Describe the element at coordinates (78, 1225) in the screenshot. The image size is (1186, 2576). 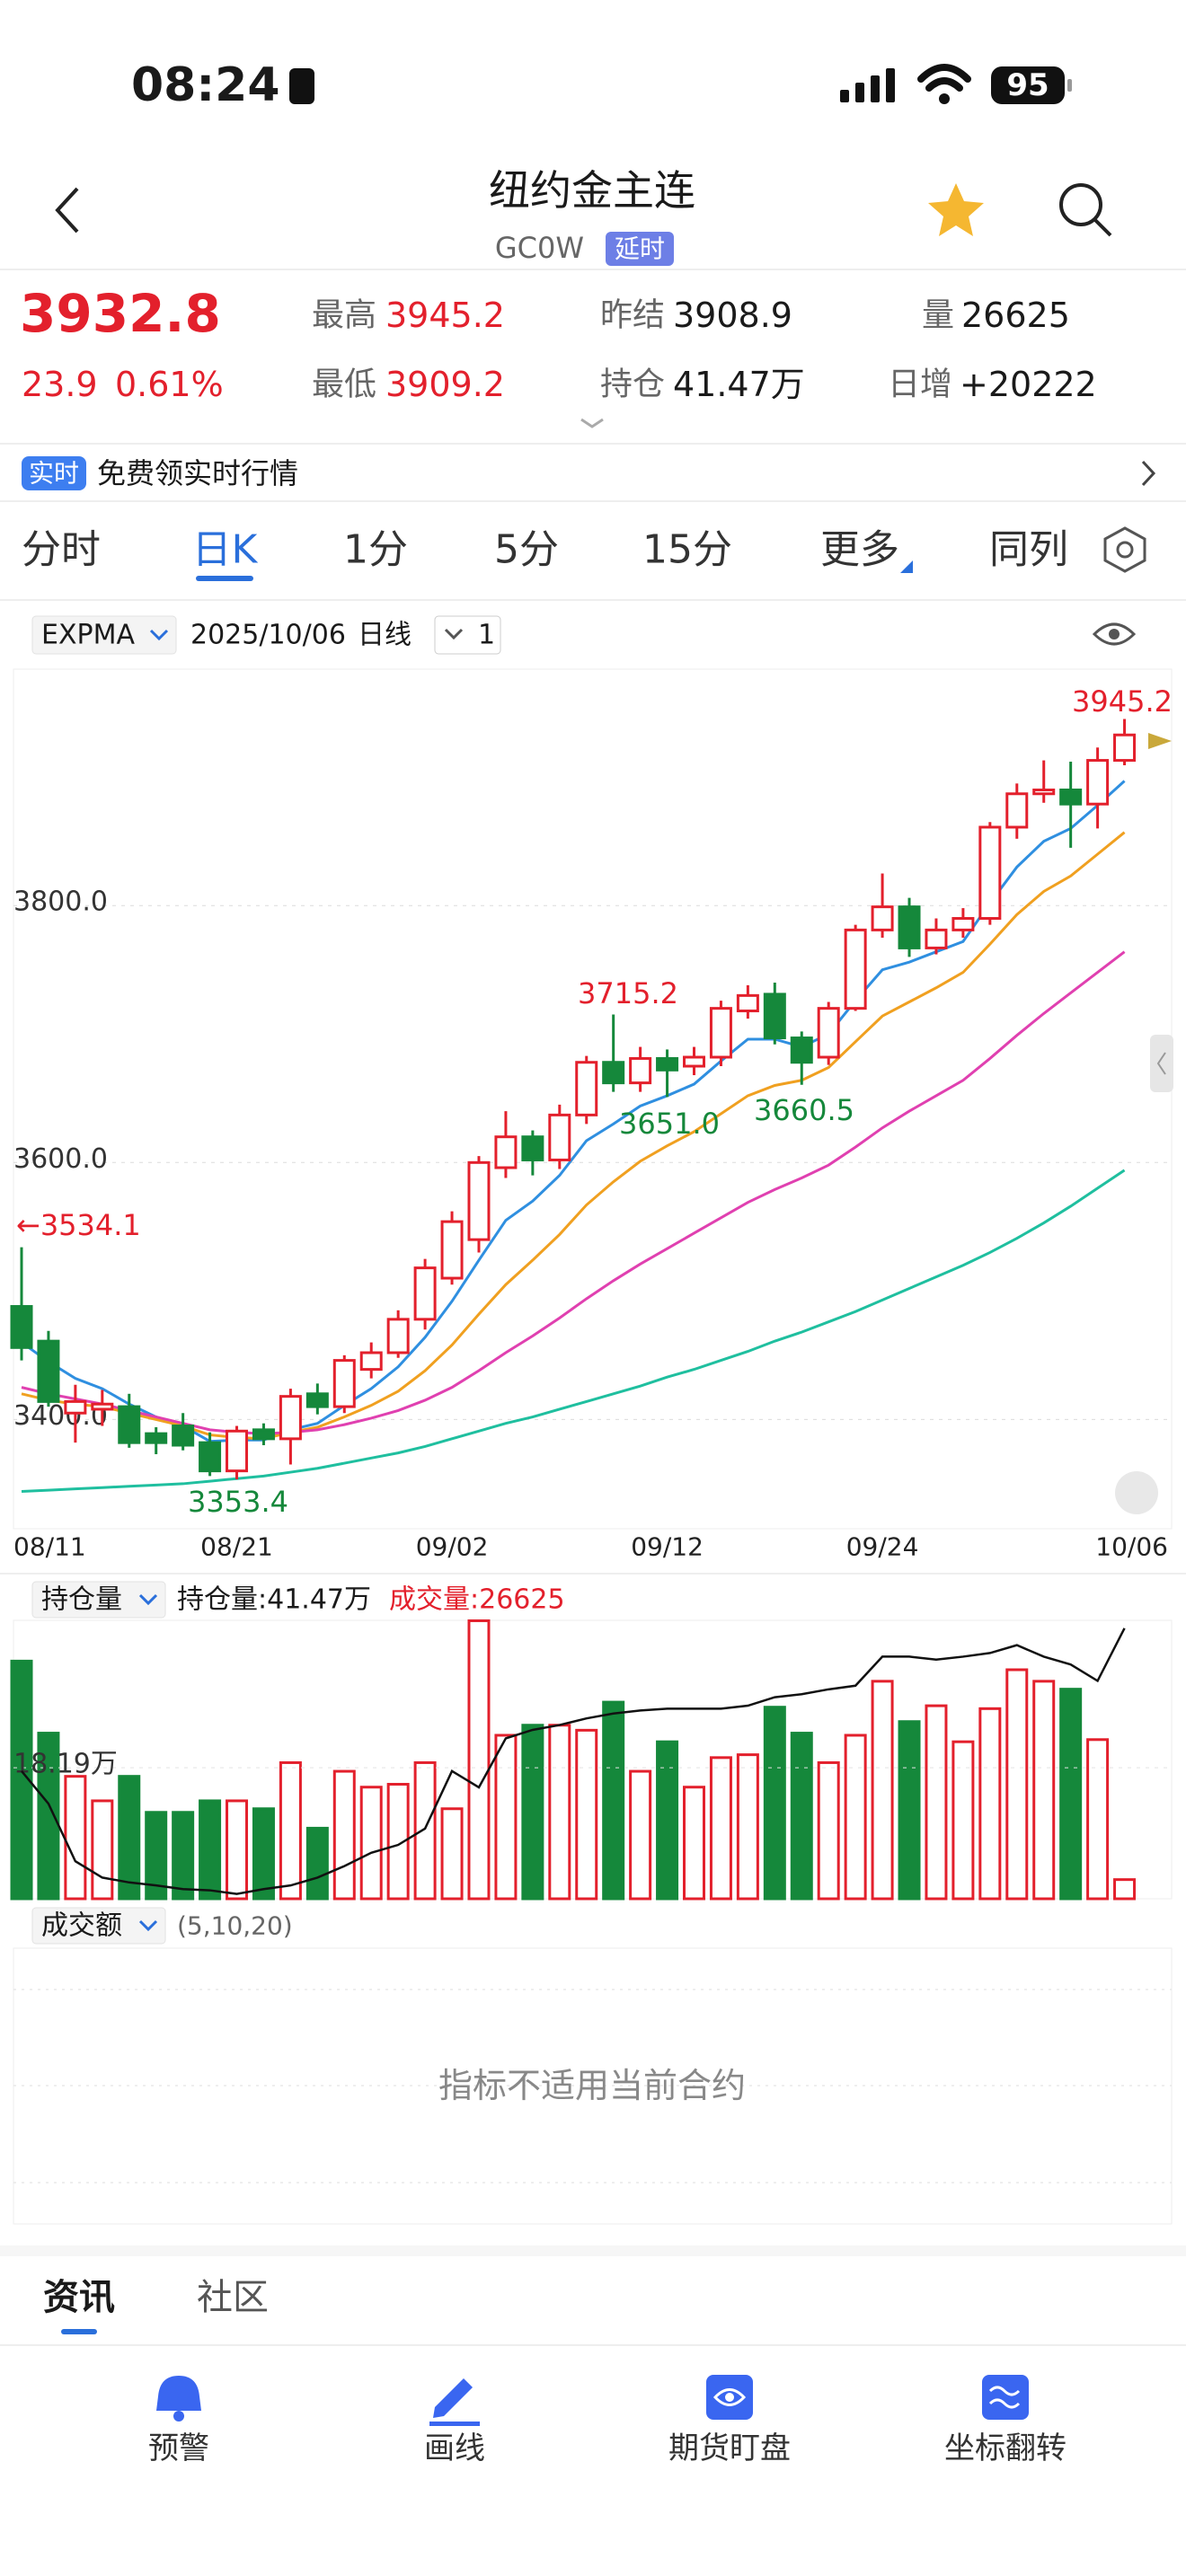
I see `price-annotation: ←3534.1` at that location.